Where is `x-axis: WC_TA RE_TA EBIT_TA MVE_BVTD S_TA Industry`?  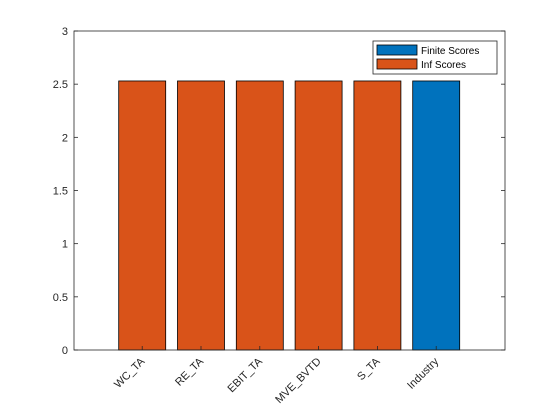 x-axis: WC_TA RE_TA EBIT_TA MVE_BVTD S_TA Industry is located at coordinates (277, 376).